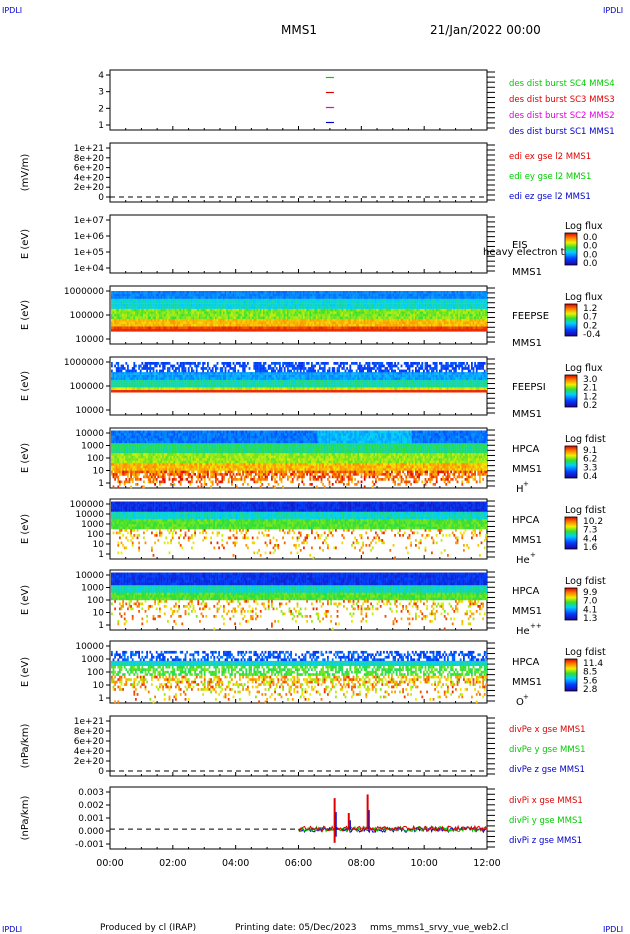  Describe the element at coordinates (562, 132) in the screenshot. I see `legend-entry: des dist burst SC1 MMS1` at that location.